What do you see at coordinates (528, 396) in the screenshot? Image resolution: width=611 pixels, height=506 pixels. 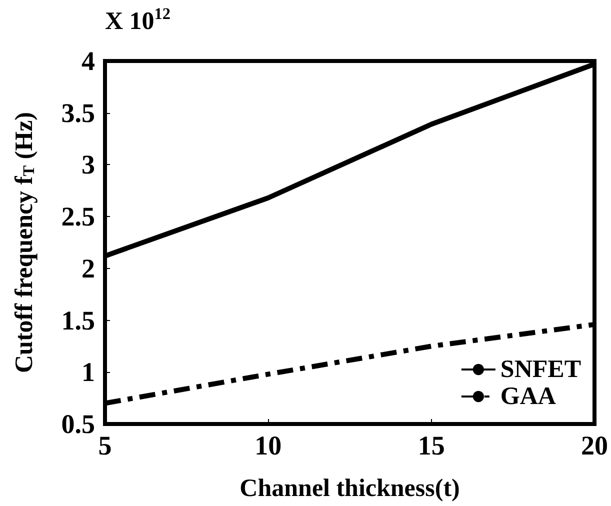 I see `legend-label: GAA` at bounding box center [528, 396].